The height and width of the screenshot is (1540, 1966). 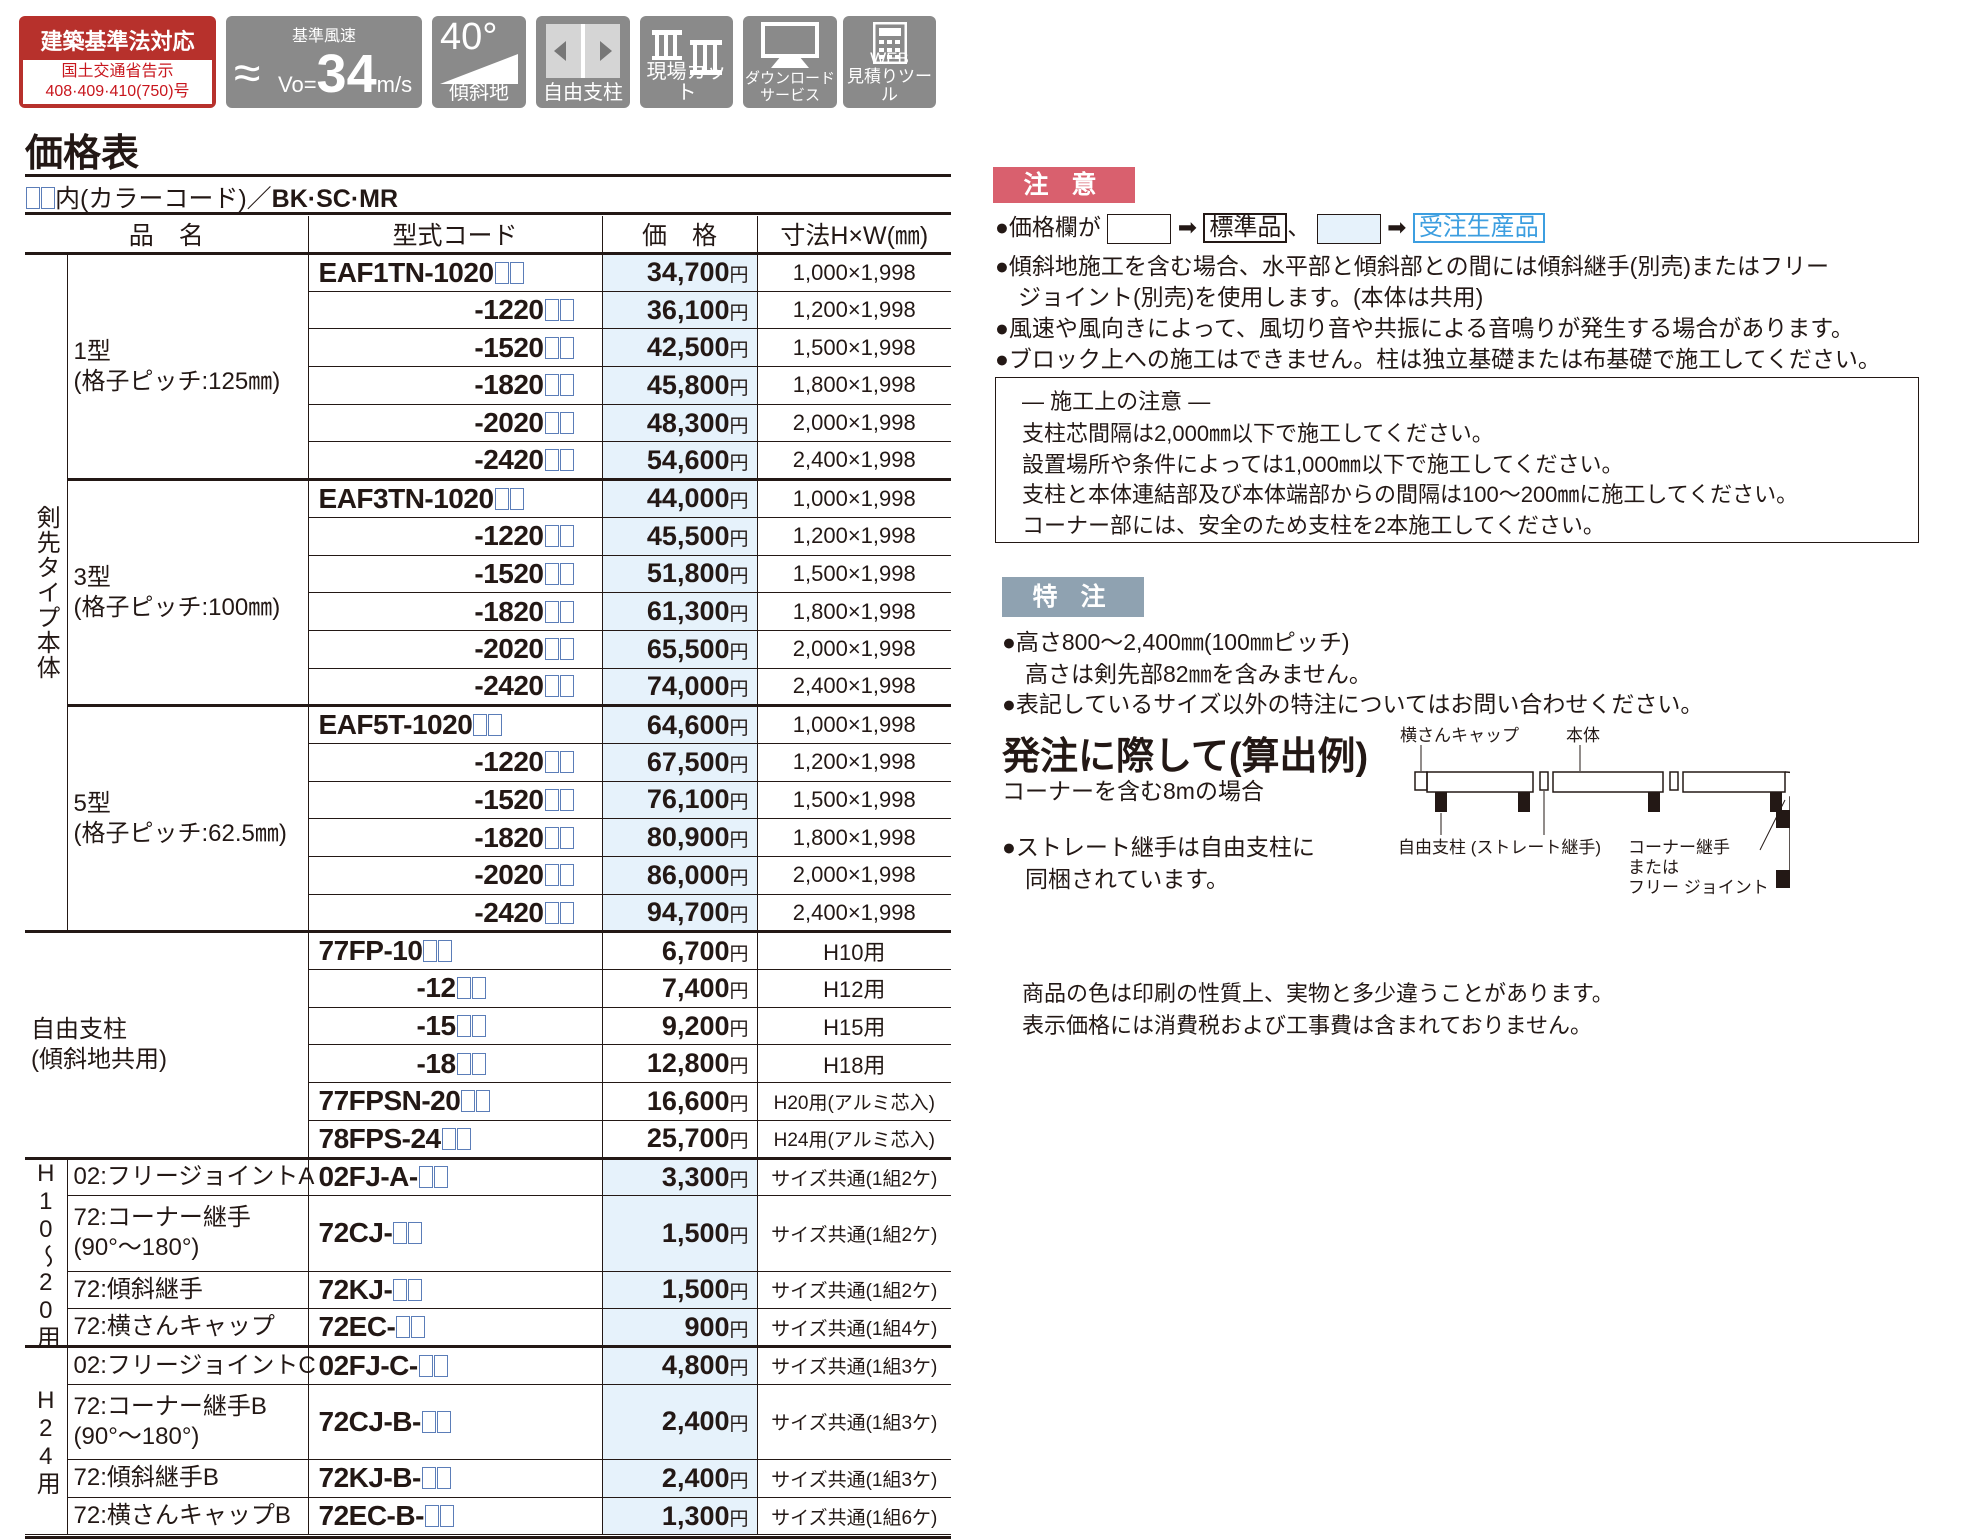 I want to click on table-row: 72:傾斜継手 72KJ- 1,500円 サイズ共通(1組2ケ), so click(x=488, y=1290).